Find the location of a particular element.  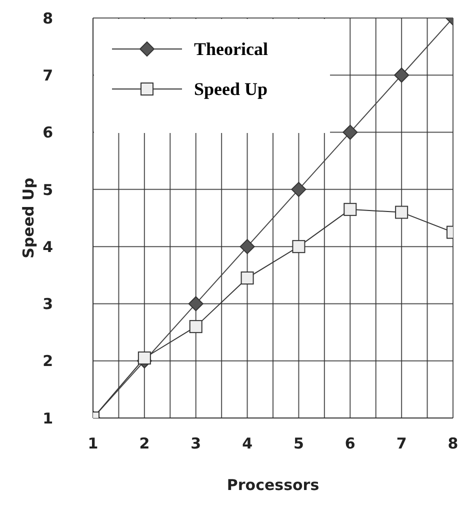

y-tick-label: 4 is located at coordinates (47, 247).